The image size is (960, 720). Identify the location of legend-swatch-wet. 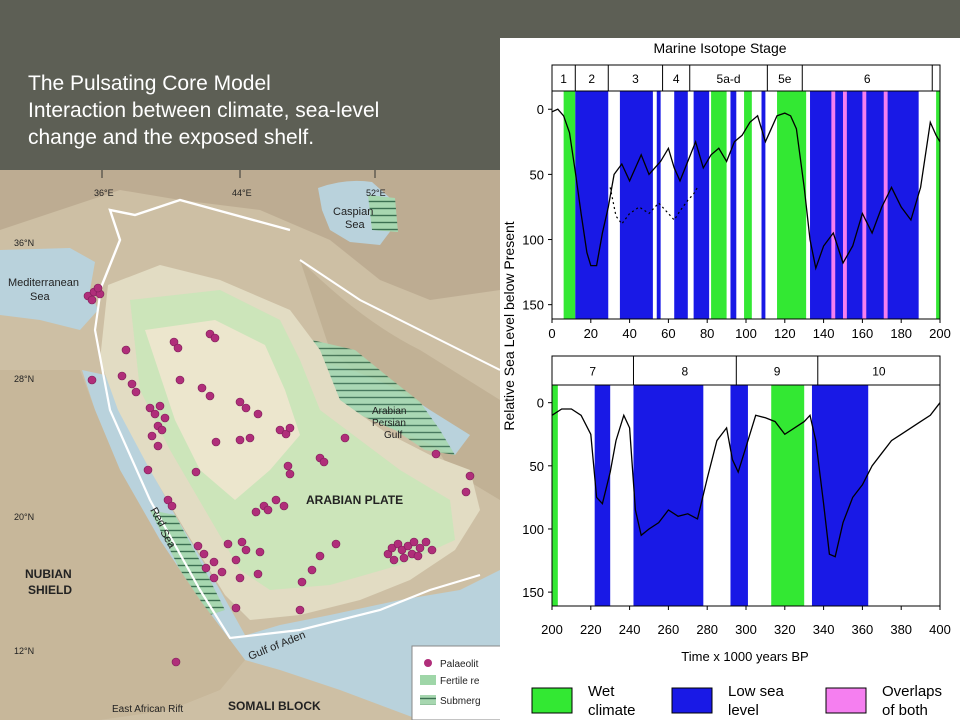
(552, 700).